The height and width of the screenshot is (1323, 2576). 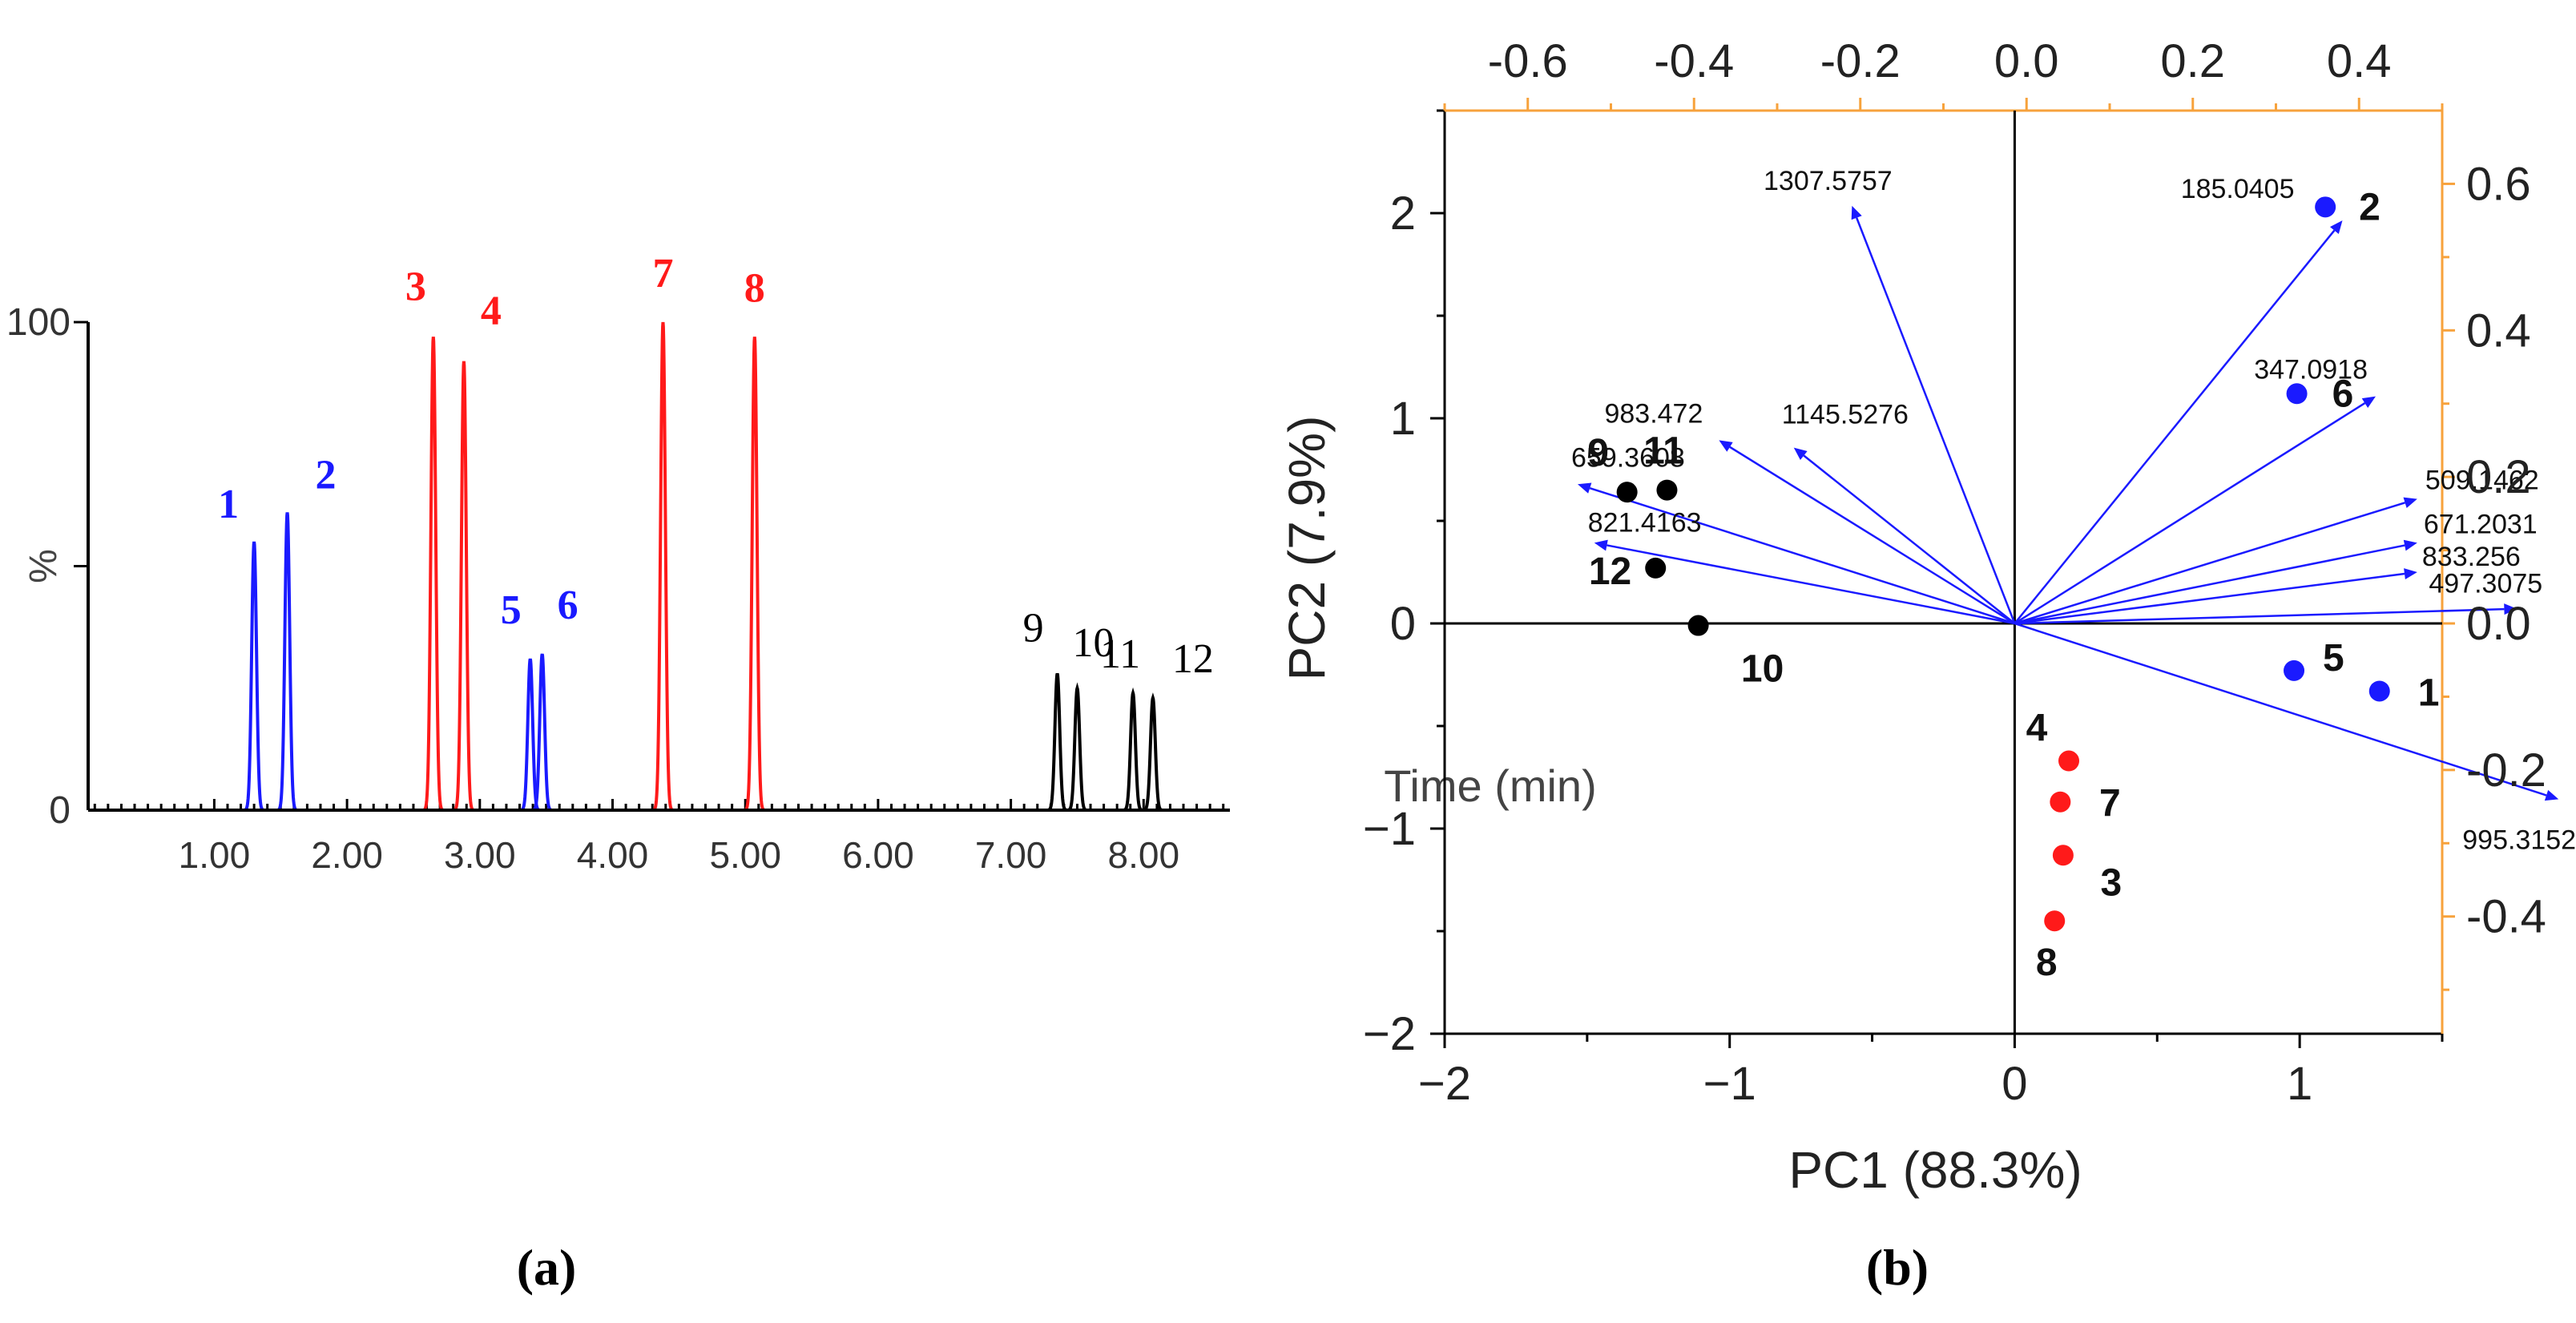 What do you see at coordinates (2498, 184) in the screenshot?
I see `pca-right-tick-label: 0.6` at bounding box center [2498, 184].